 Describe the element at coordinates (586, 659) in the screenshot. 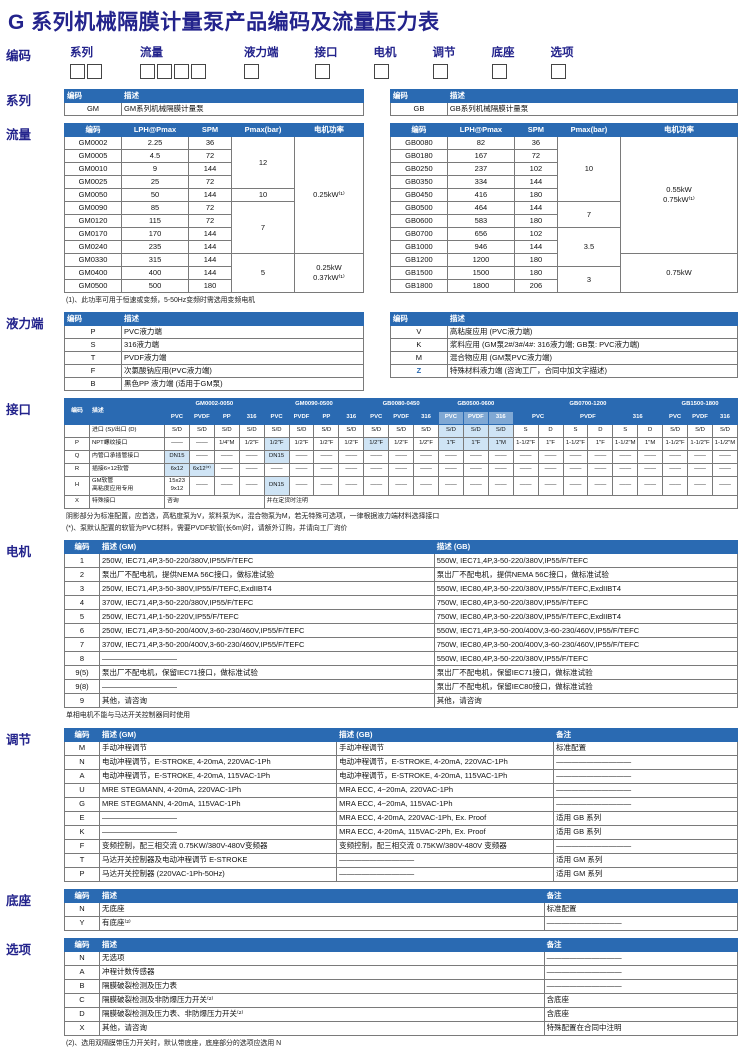

I see `cell: 550W, IEC80,4P,3-50-220/380V,IP55/F/TEFC` at that location.